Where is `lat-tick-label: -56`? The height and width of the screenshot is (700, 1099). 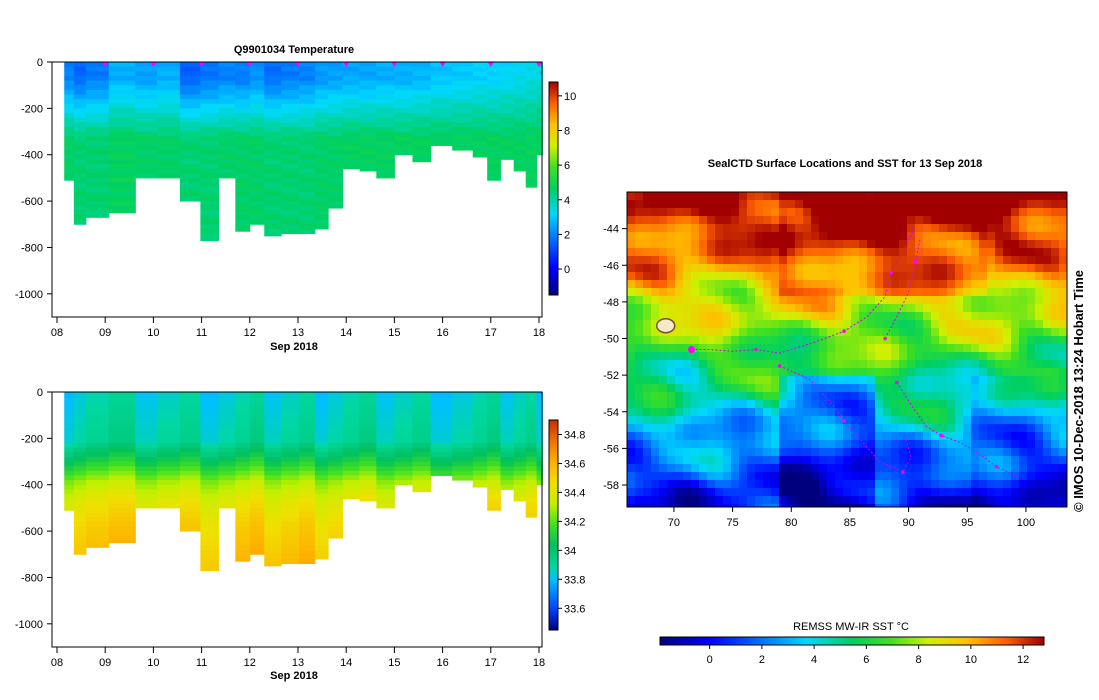 lat-tick-label: -56 is located at coordinates (611, 449).